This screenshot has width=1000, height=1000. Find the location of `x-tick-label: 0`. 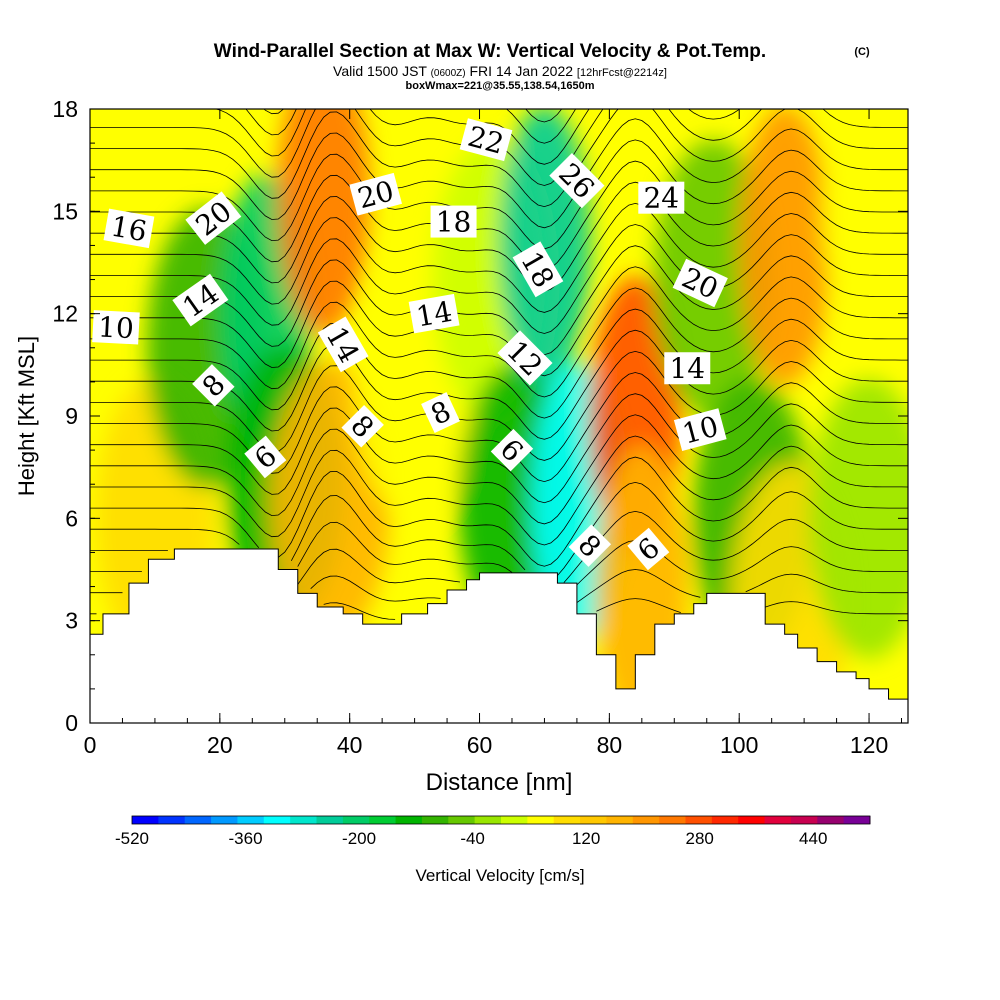

x-tick-label: 0 is located at coordinates (90, 745).